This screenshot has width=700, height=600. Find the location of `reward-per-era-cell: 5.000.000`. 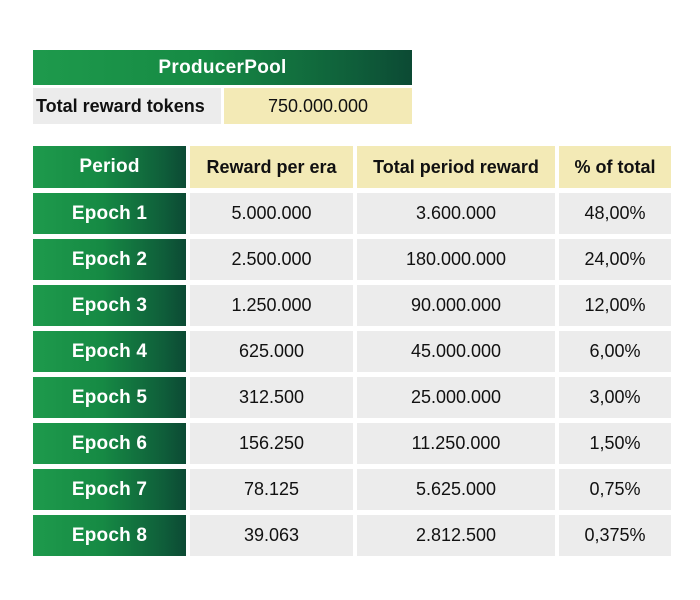

reward-per-era-cell: 5.000.000 is located at coordinates (271, 213).